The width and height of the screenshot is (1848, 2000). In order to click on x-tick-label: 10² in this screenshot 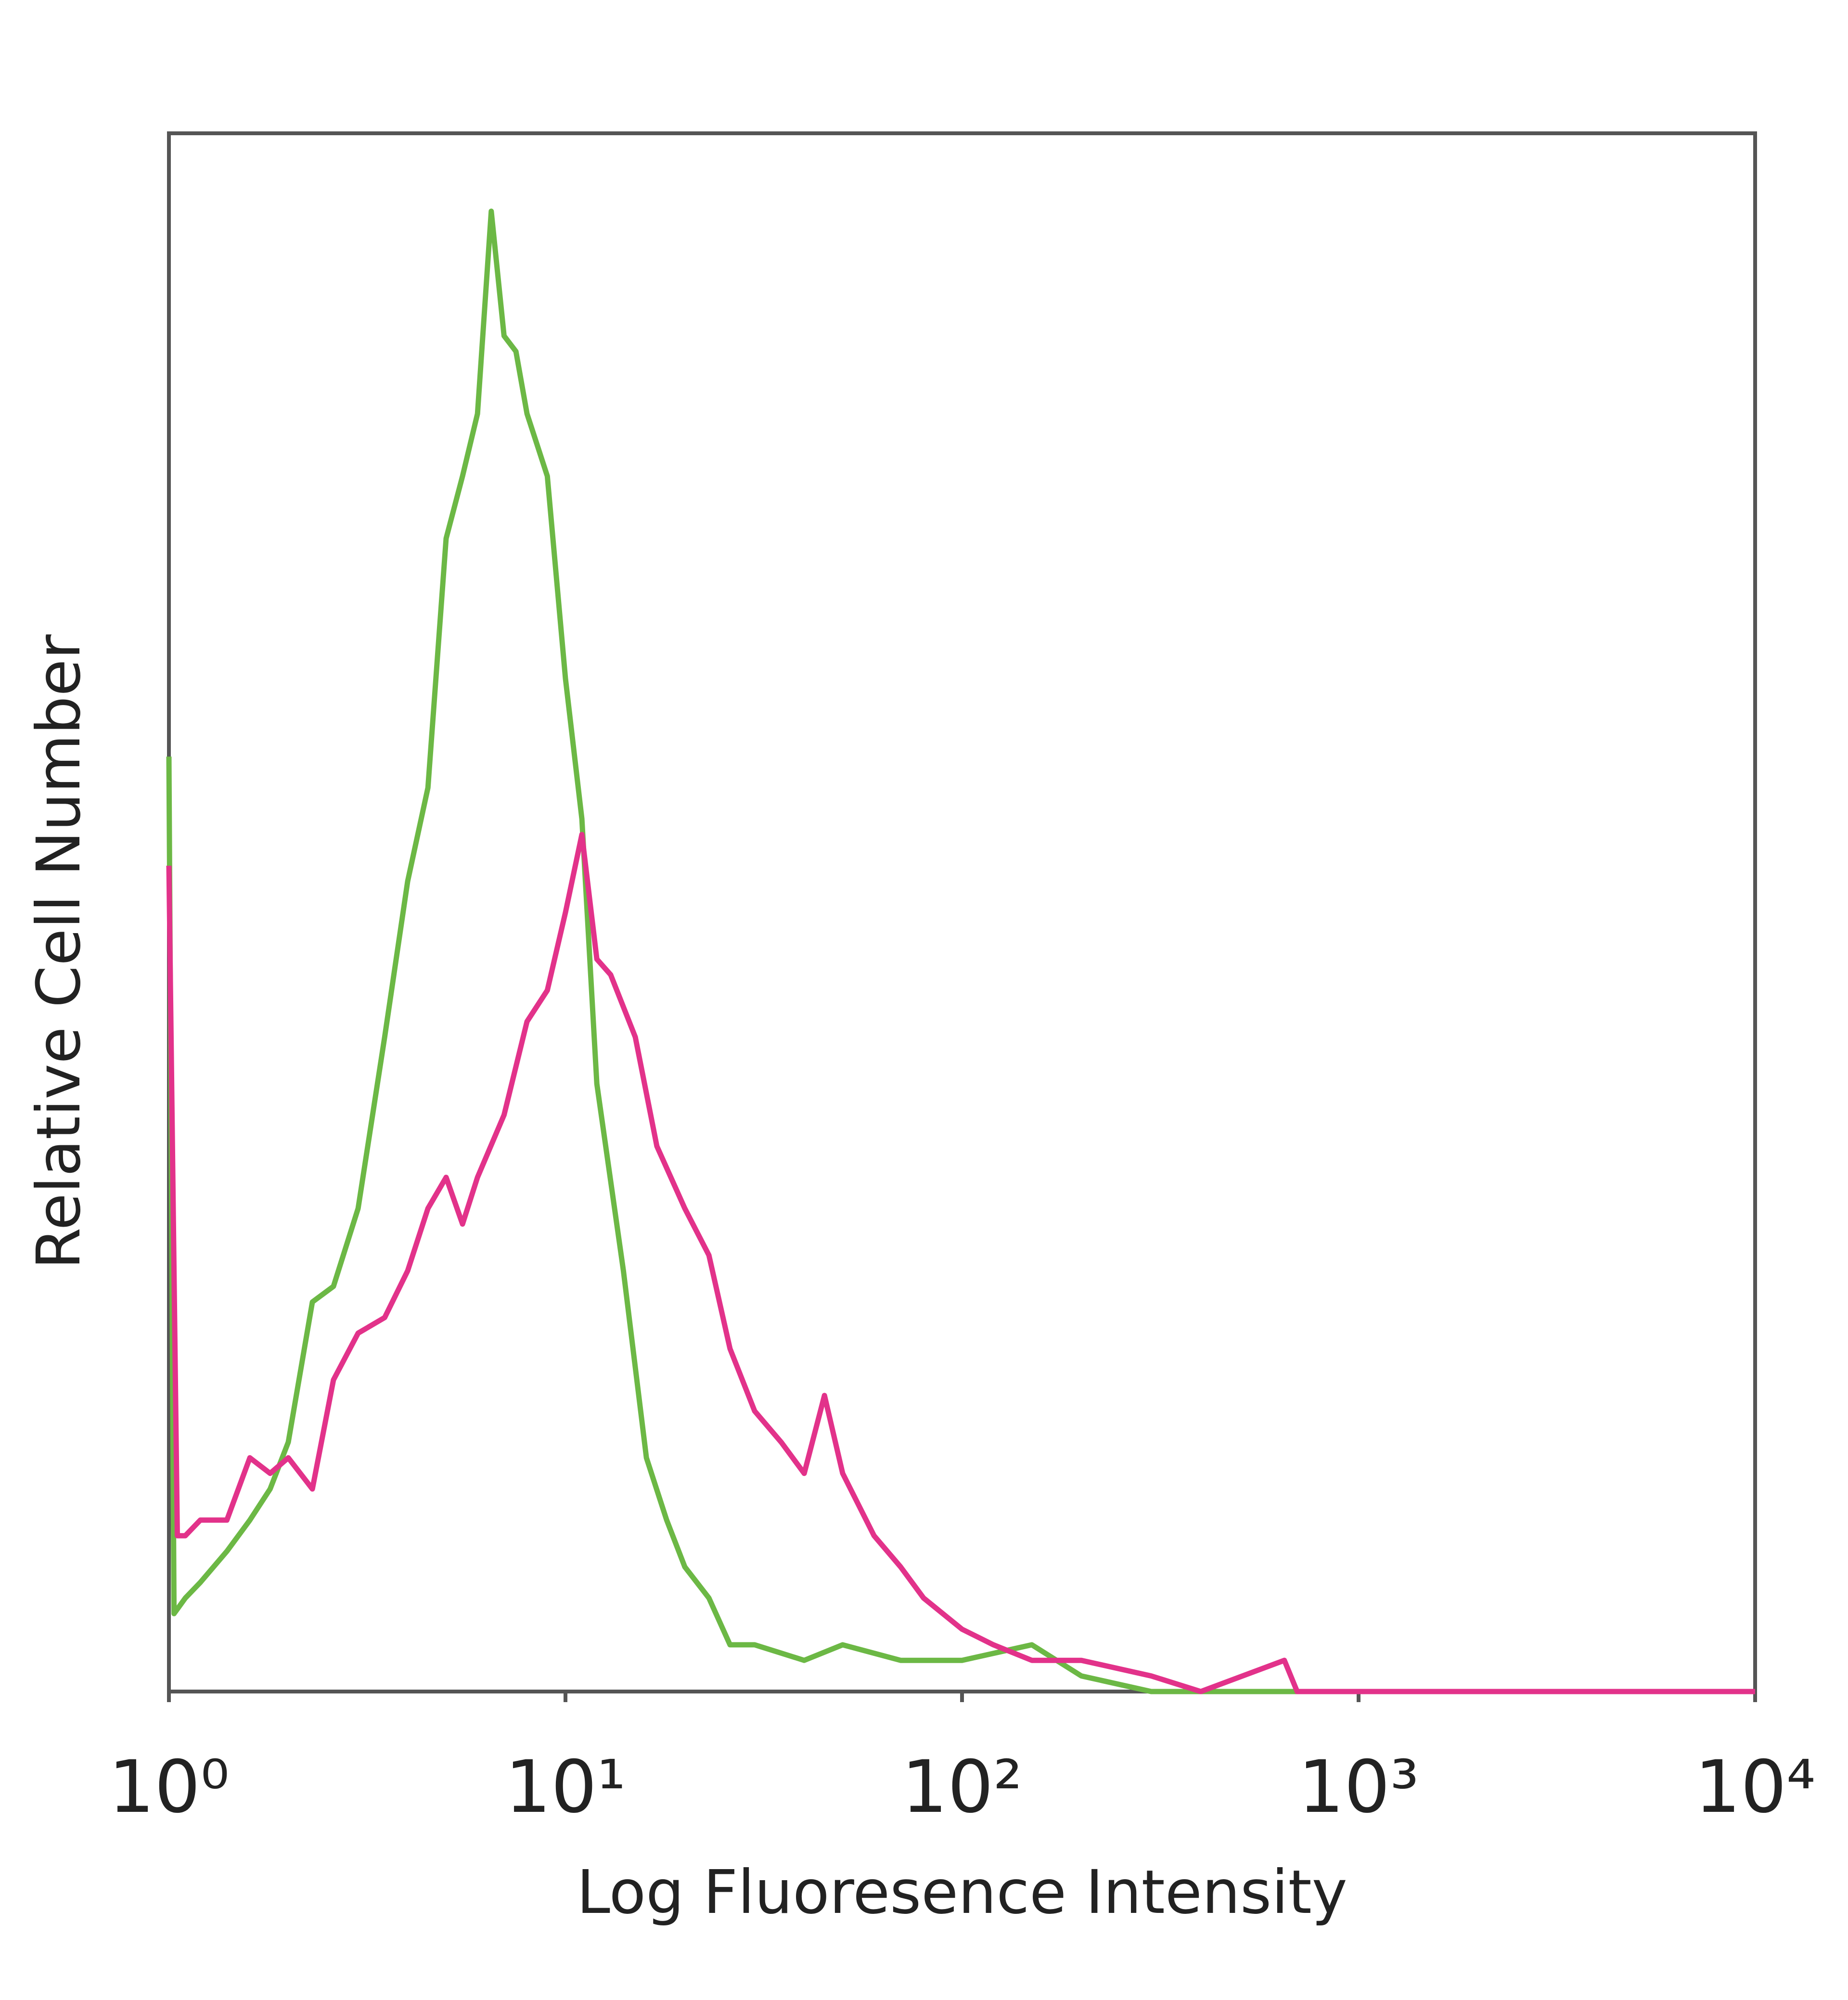, I will do `click(961, 1787)`.